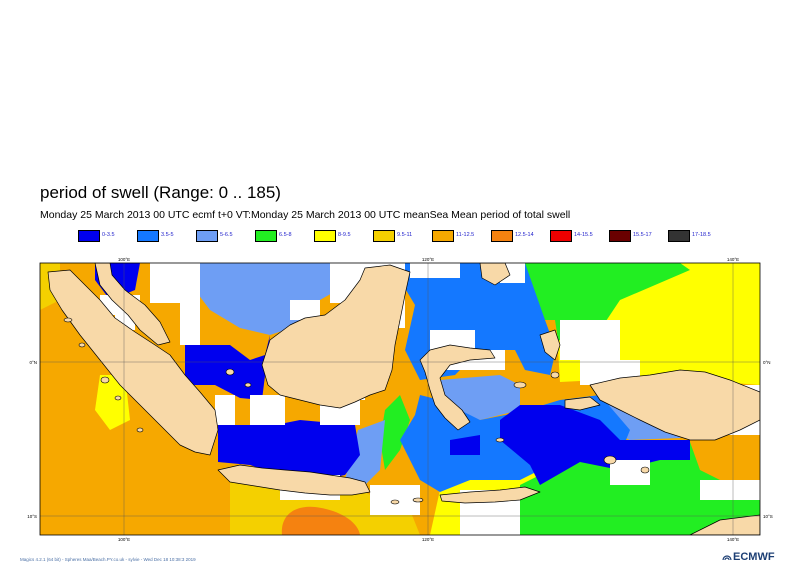 This screenshot has width=800, height=566. I want to click on tick-top-140e: 140°E, so click(733, 259).